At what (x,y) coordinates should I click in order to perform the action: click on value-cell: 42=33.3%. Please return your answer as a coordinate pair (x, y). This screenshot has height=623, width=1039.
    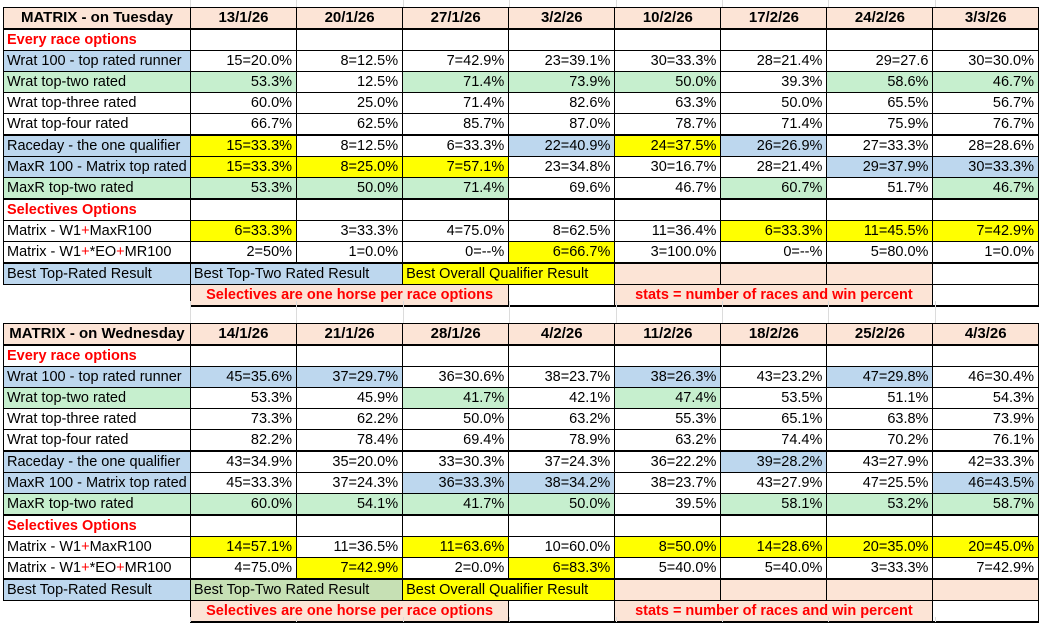
    Looking at the image, I should click on (985, 461).